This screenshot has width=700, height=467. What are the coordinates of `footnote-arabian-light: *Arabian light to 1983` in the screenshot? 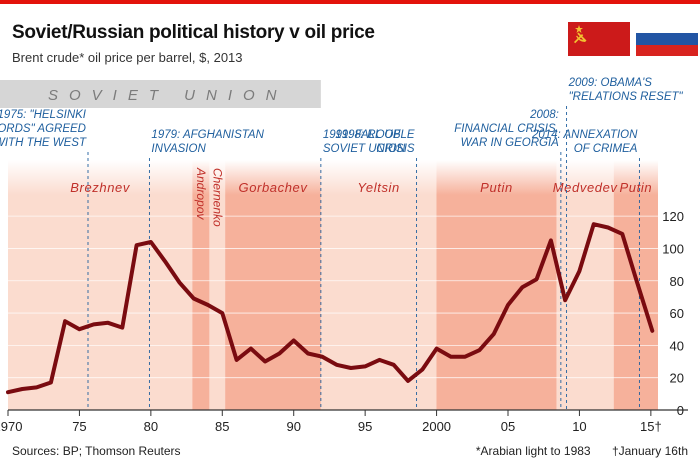 It's located at (533, 451).